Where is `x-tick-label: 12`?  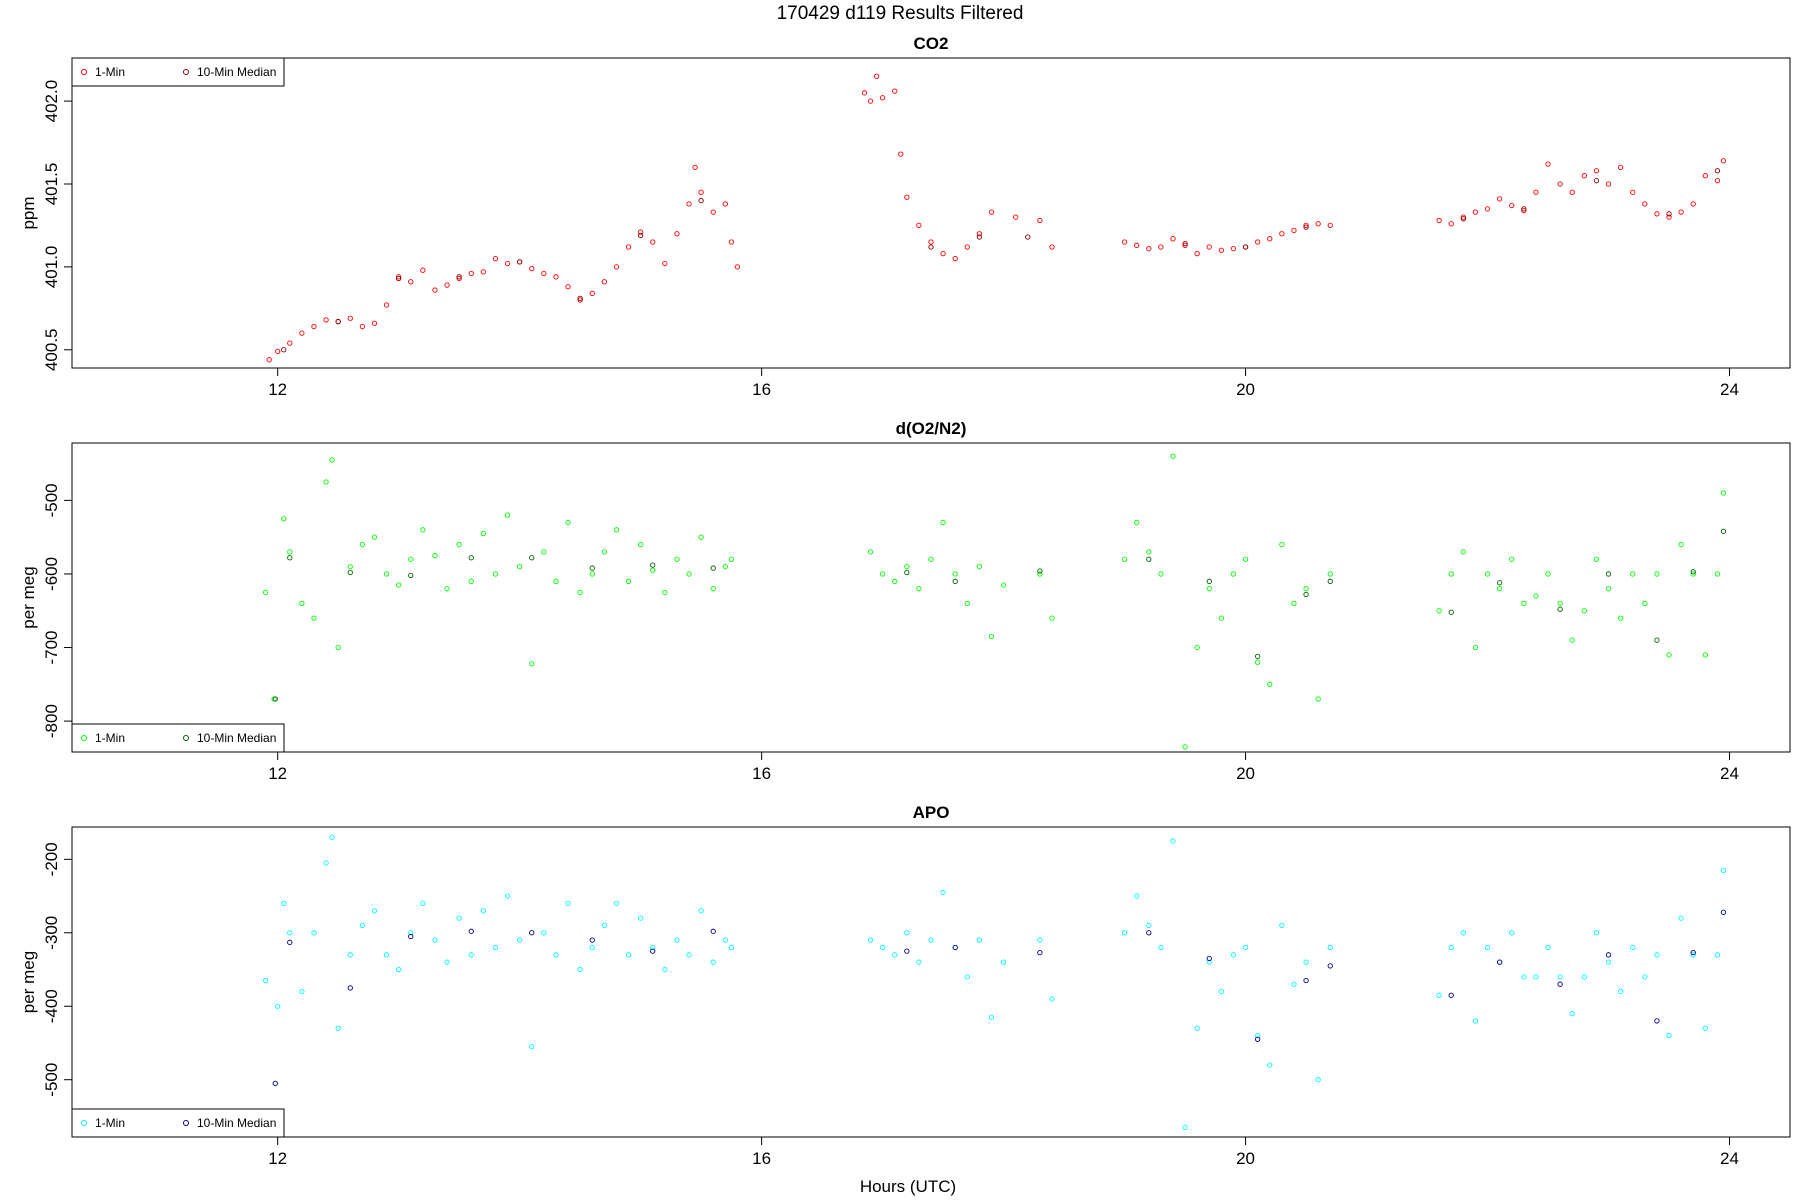
x-tick-label: 12 is located at coordinates (277, 1158).